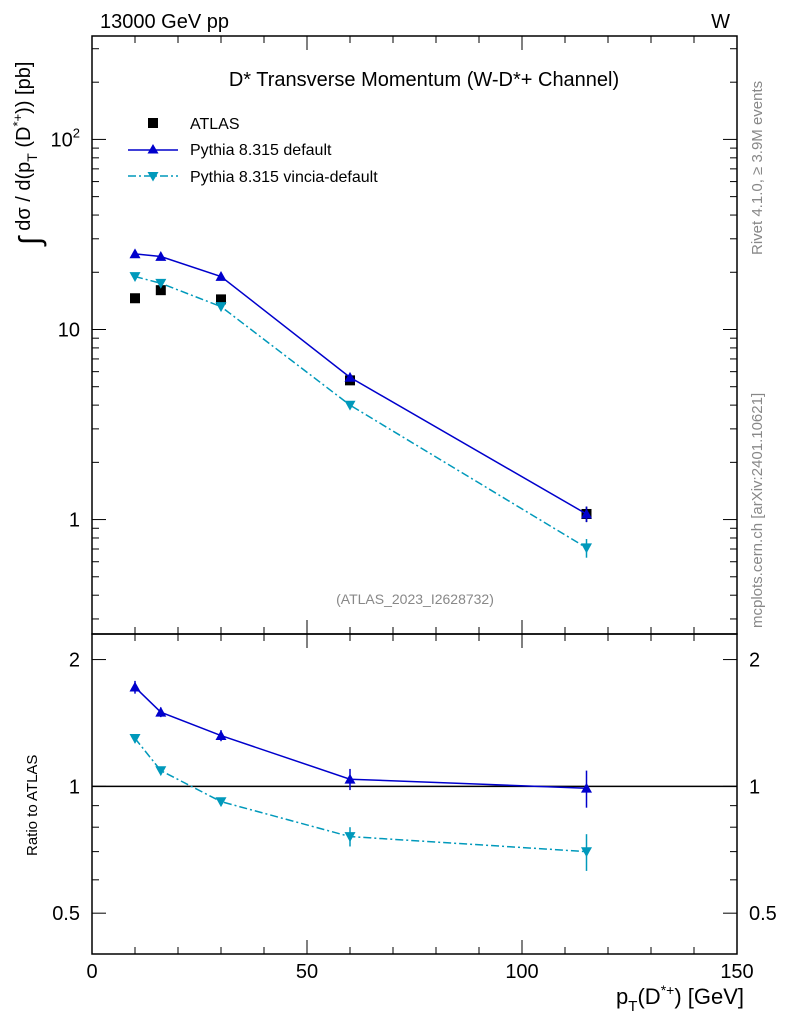 This screenshot has height=1024, width=786. Describe the element at coordinates (424, 80) in the screenshot. I see `chart-title: D* Transverse Momentum (W-D*+ Channel)` at that location.